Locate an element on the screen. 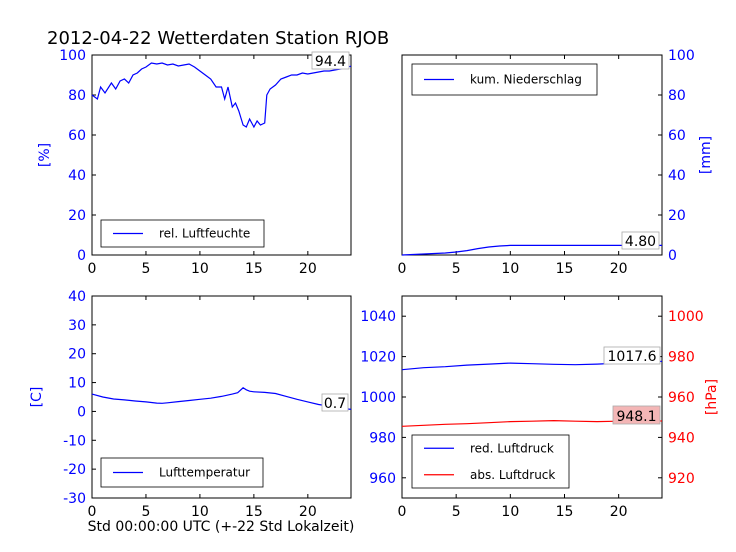 The width and height of the screenshot is (736, 552). last-value-label: 1017.6 is located at coordinates (632, 357).